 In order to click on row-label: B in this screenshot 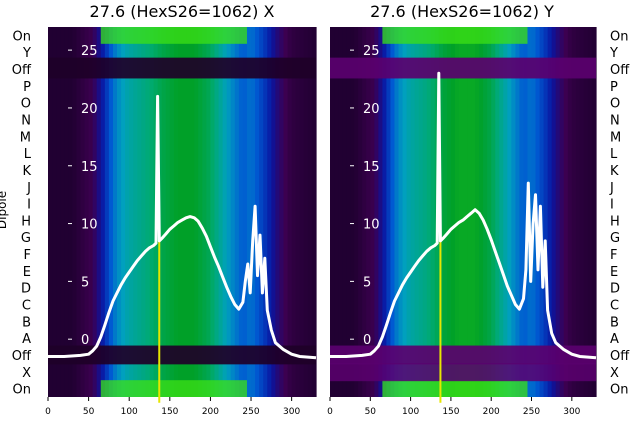, I will do `click(614, 322)`.